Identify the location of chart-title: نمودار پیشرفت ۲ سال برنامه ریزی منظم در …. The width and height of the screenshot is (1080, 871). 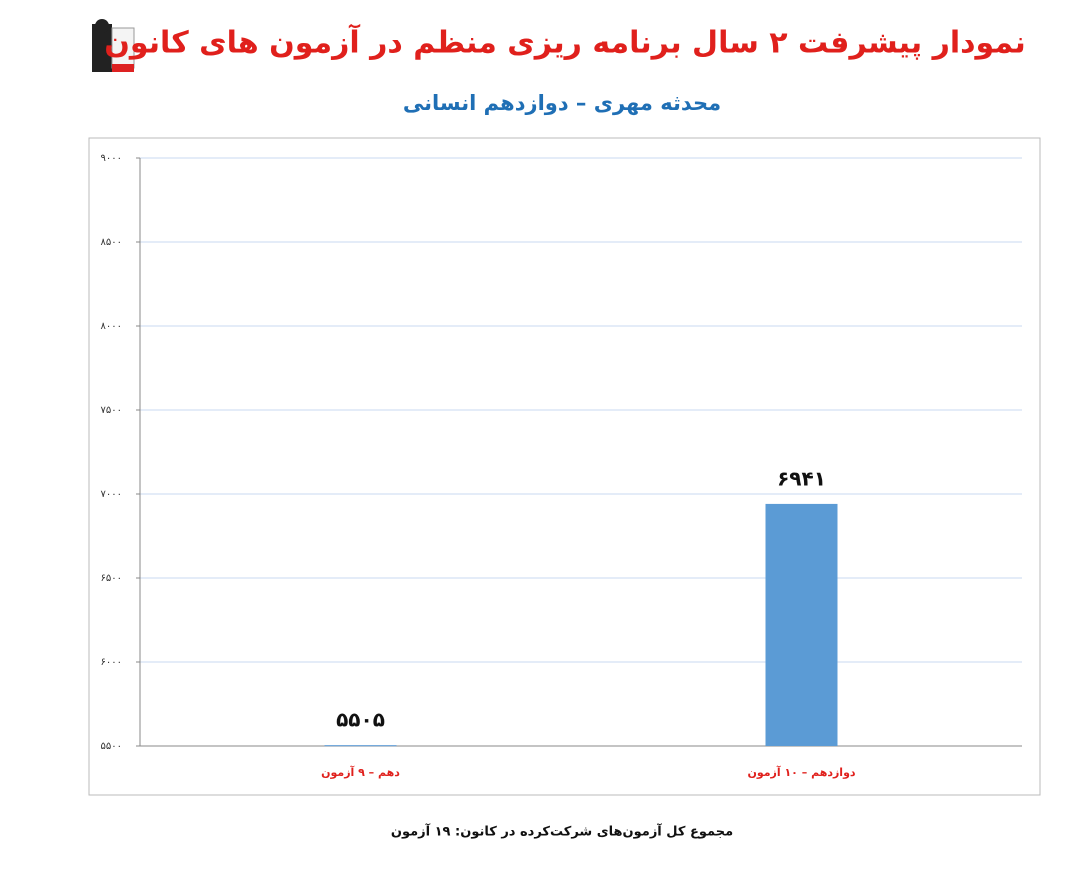
(564, 42).